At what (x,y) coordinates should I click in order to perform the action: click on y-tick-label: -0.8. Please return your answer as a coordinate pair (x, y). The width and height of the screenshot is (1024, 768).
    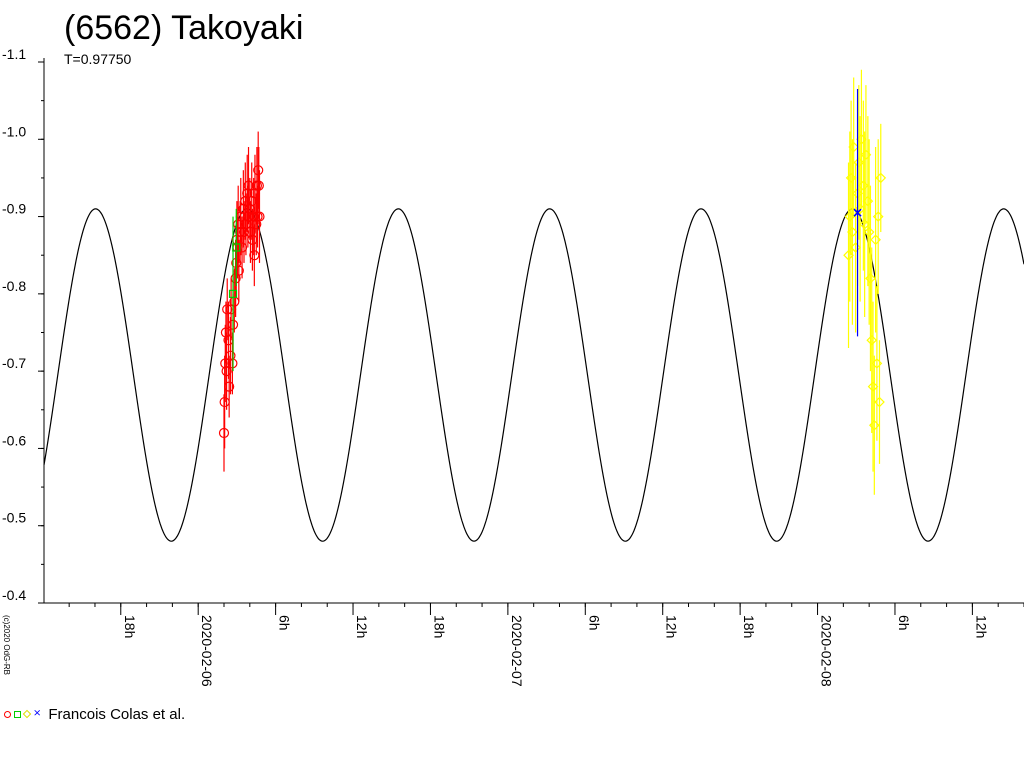
    Looking at the image, I should click on (14, 286).